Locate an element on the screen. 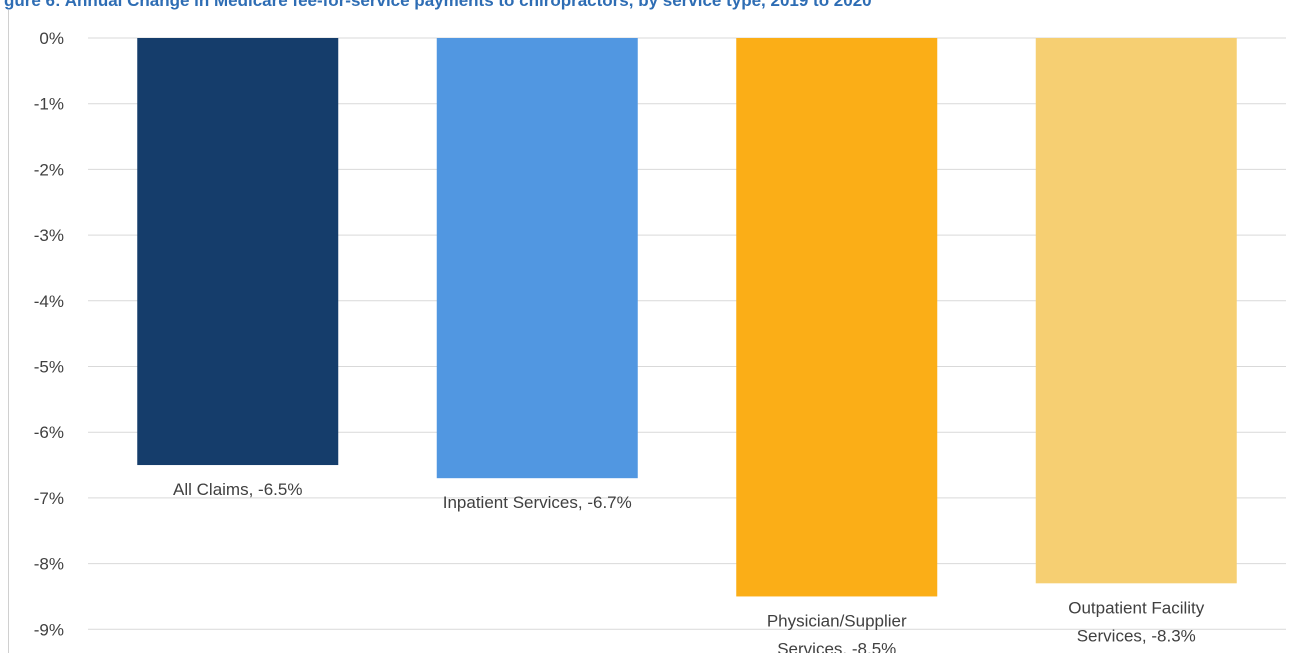  data-label: All Claims, -6.5% is located at coordinates (237, 489).